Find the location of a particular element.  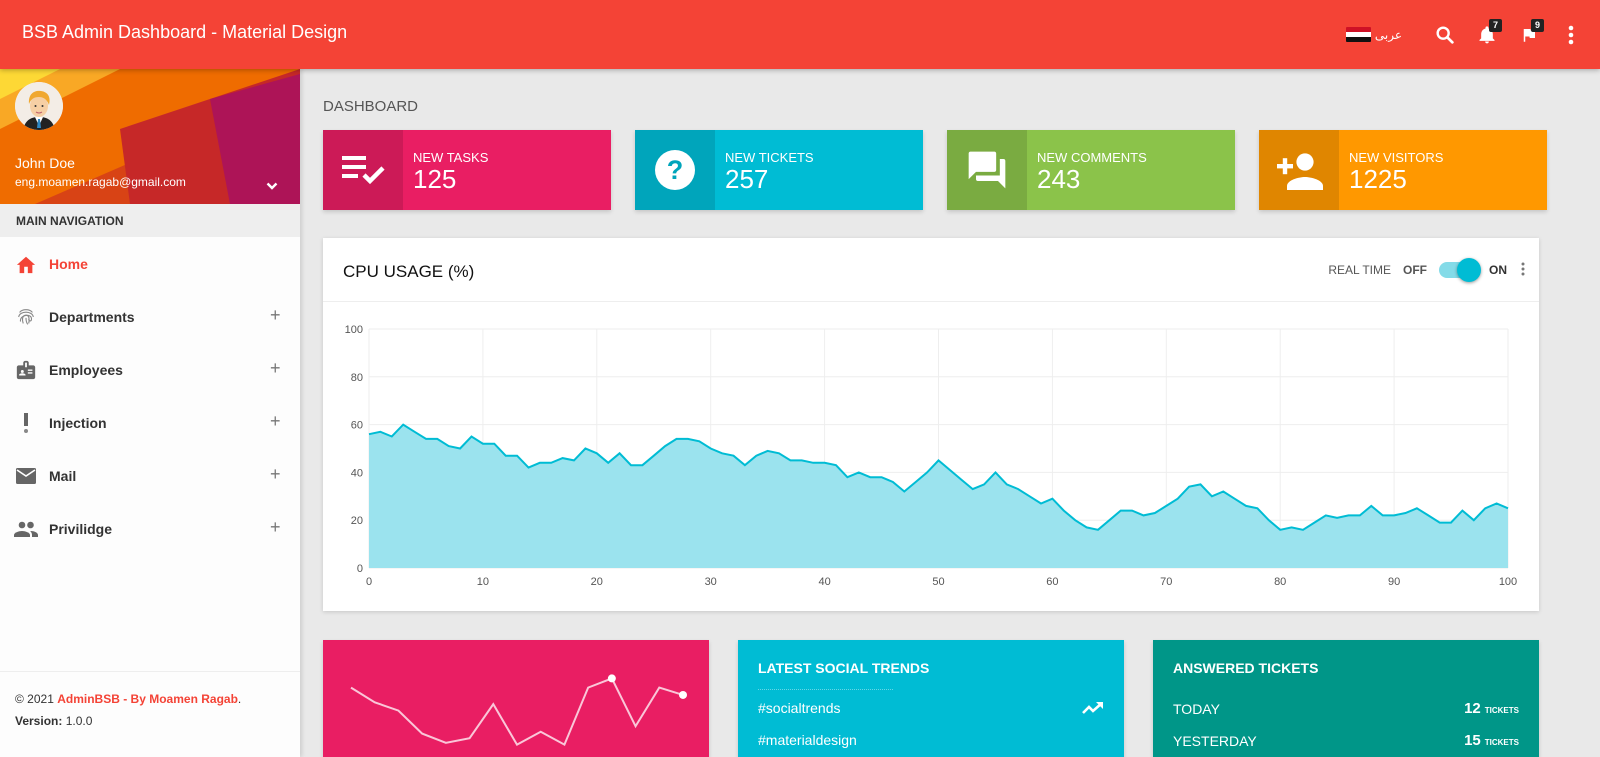

info-box-new-tasks: NEW TASKS 125 is located at coordinates (467, 170).